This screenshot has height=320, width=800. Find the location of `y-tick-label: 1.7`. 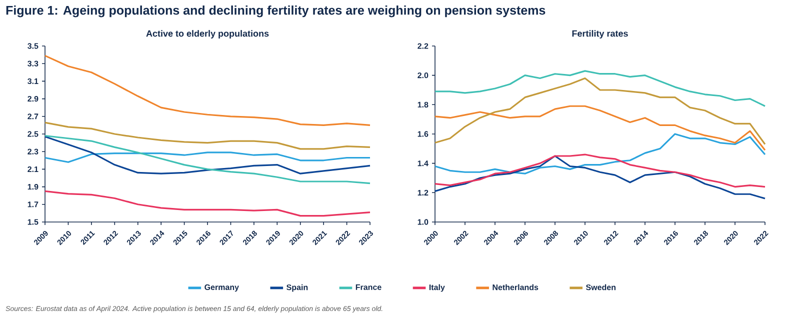

y-tick-label: 1.7 is located at coordinates (33, 205).